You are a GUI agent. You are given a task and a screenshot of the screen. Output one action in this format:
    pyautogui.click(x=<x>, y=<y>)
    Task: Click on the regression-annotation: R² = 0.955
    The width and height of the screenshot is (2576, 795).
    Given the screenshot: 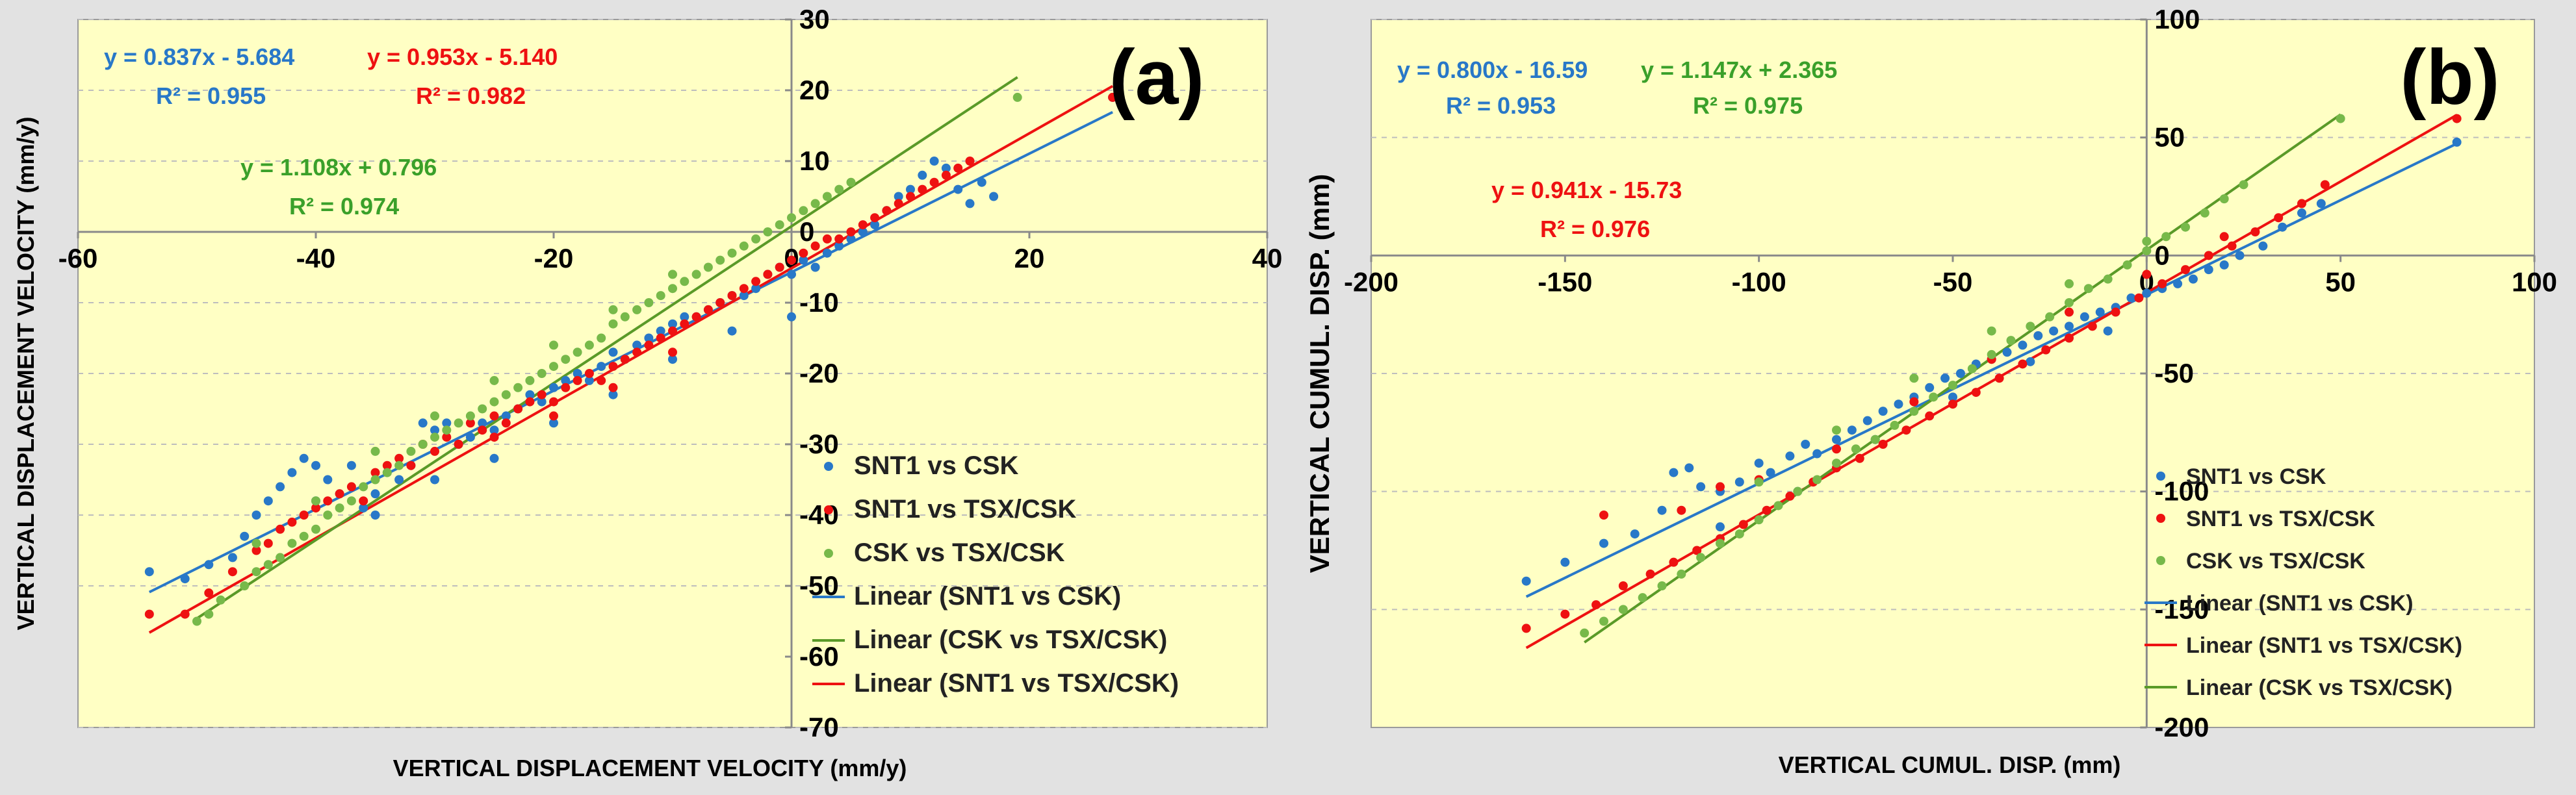 What is the action you would take?
    pyautogui.click(x=211, y=95)
    